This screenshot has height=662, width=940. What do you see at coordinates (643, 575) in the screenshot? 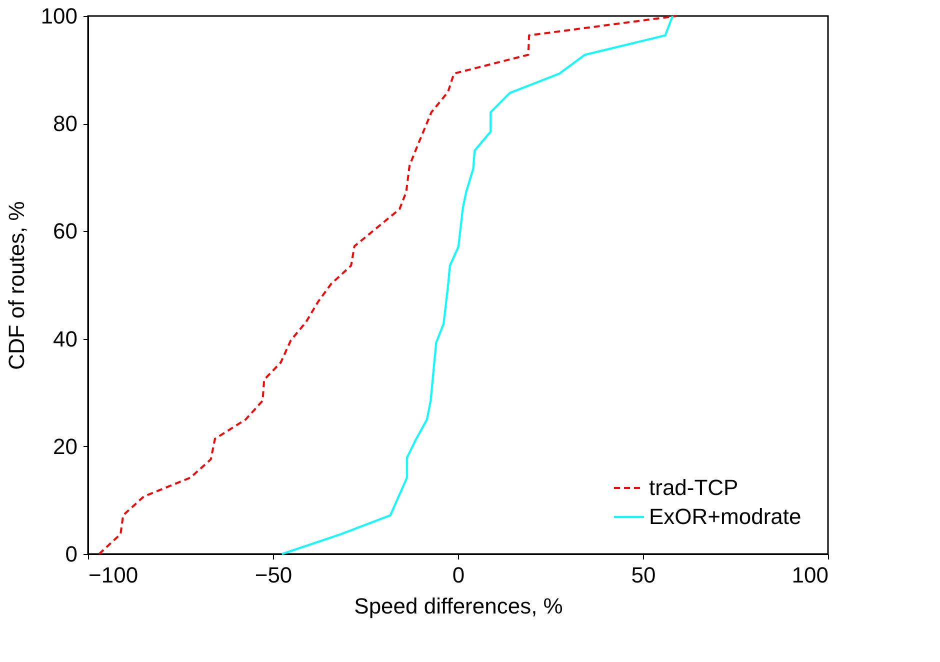
I see `x-tick-label: 50` at bounding box center [643, 575].